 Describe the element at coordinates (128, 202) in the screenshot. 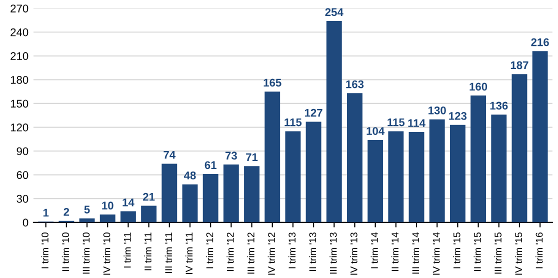

I see `data-label: 14` at that location.